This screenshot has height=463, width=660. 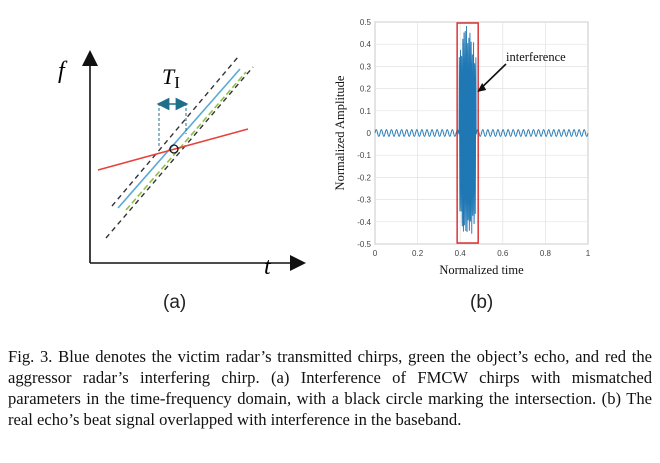 What do you see at coordinates (482, 302) in the screenshot?
I see `panel-b-label: (b)` at bounding box center [482, 302].